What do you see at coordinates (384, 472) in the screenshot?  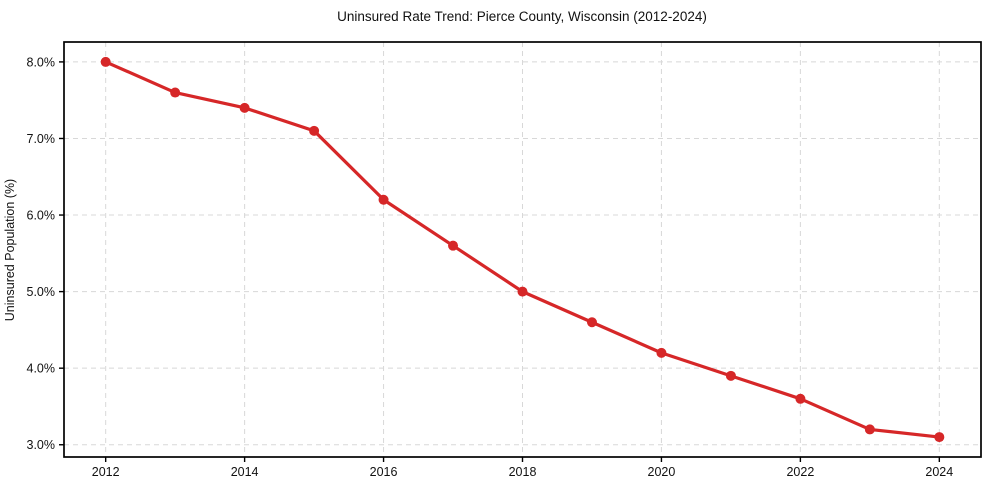 I see `x-tick-label: 2016` at bounding box center [384, 472].